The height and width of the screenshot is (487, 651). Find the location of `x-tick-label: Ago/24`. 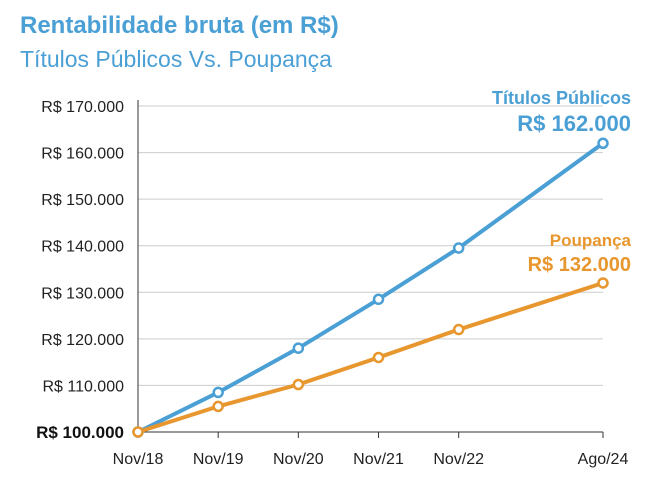

x-tick-label: Ago/24 is located at coordinates (603, 459).